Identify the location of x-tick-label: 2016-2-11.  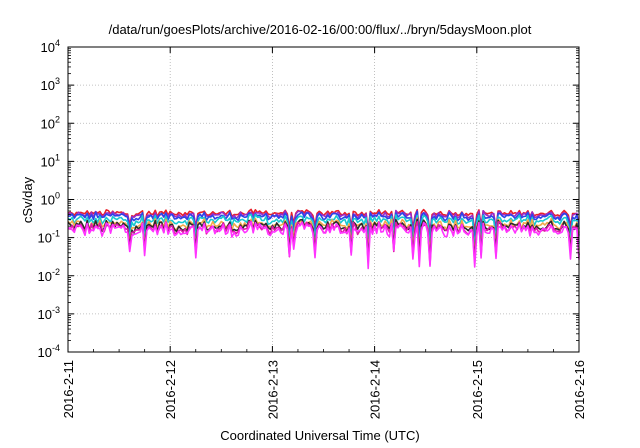
(68, 389).